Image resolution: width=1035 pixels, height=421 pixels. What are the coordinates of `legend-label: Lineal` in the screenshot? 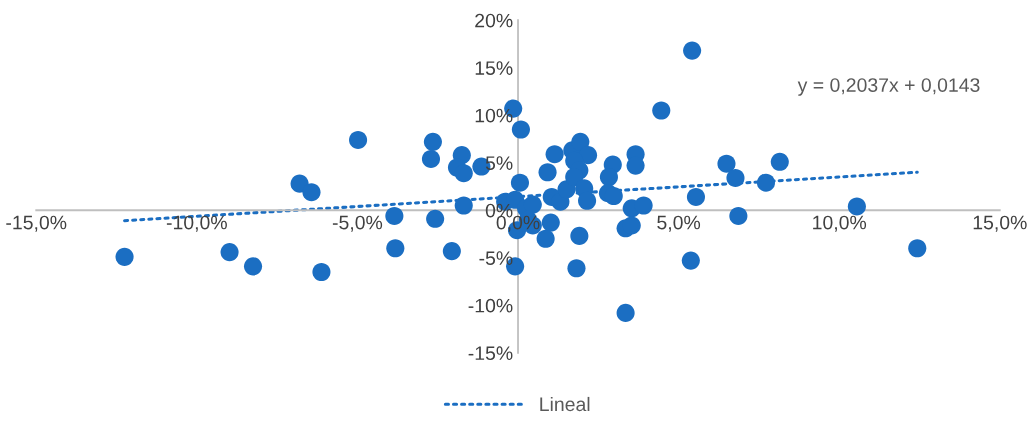 It's located at (565, 404).